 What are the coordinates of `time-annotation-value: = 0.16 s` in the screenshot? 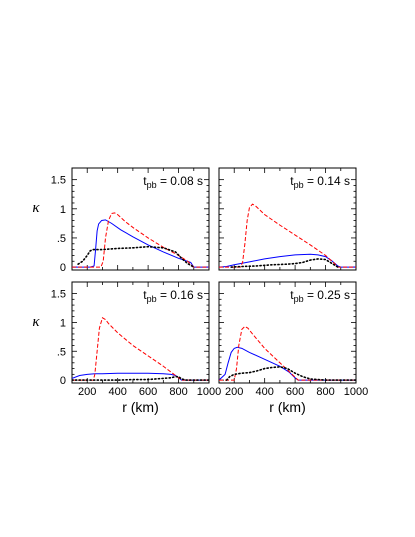 It's located at (180, 295).